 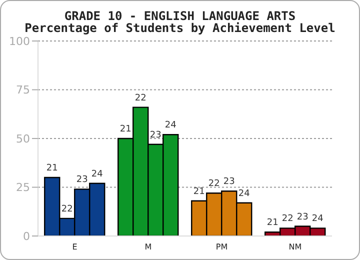 I want to click on y-tick-label: 75, so click(x=23, y=90).